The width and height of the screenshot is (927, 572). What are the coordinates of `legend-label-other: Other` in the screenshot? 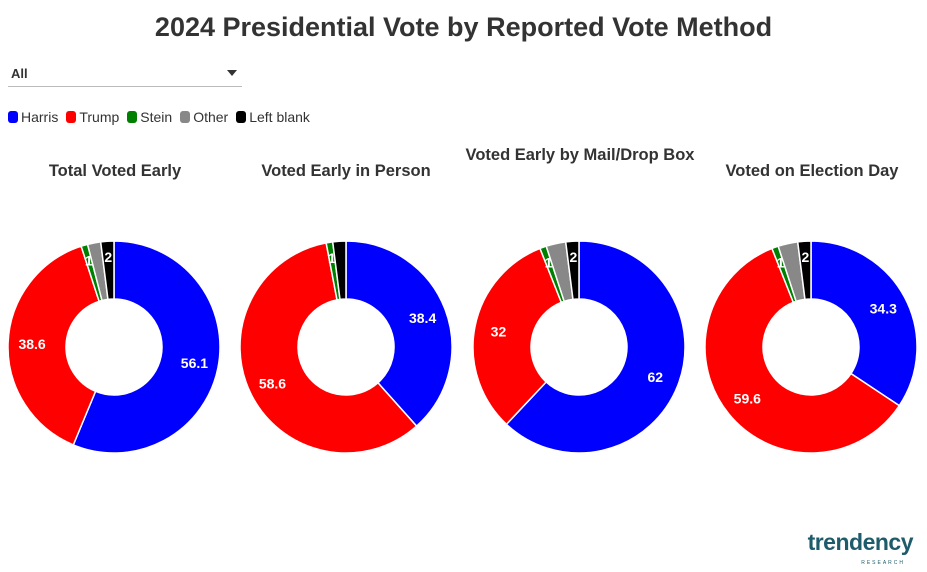 It's located at (211, 117).